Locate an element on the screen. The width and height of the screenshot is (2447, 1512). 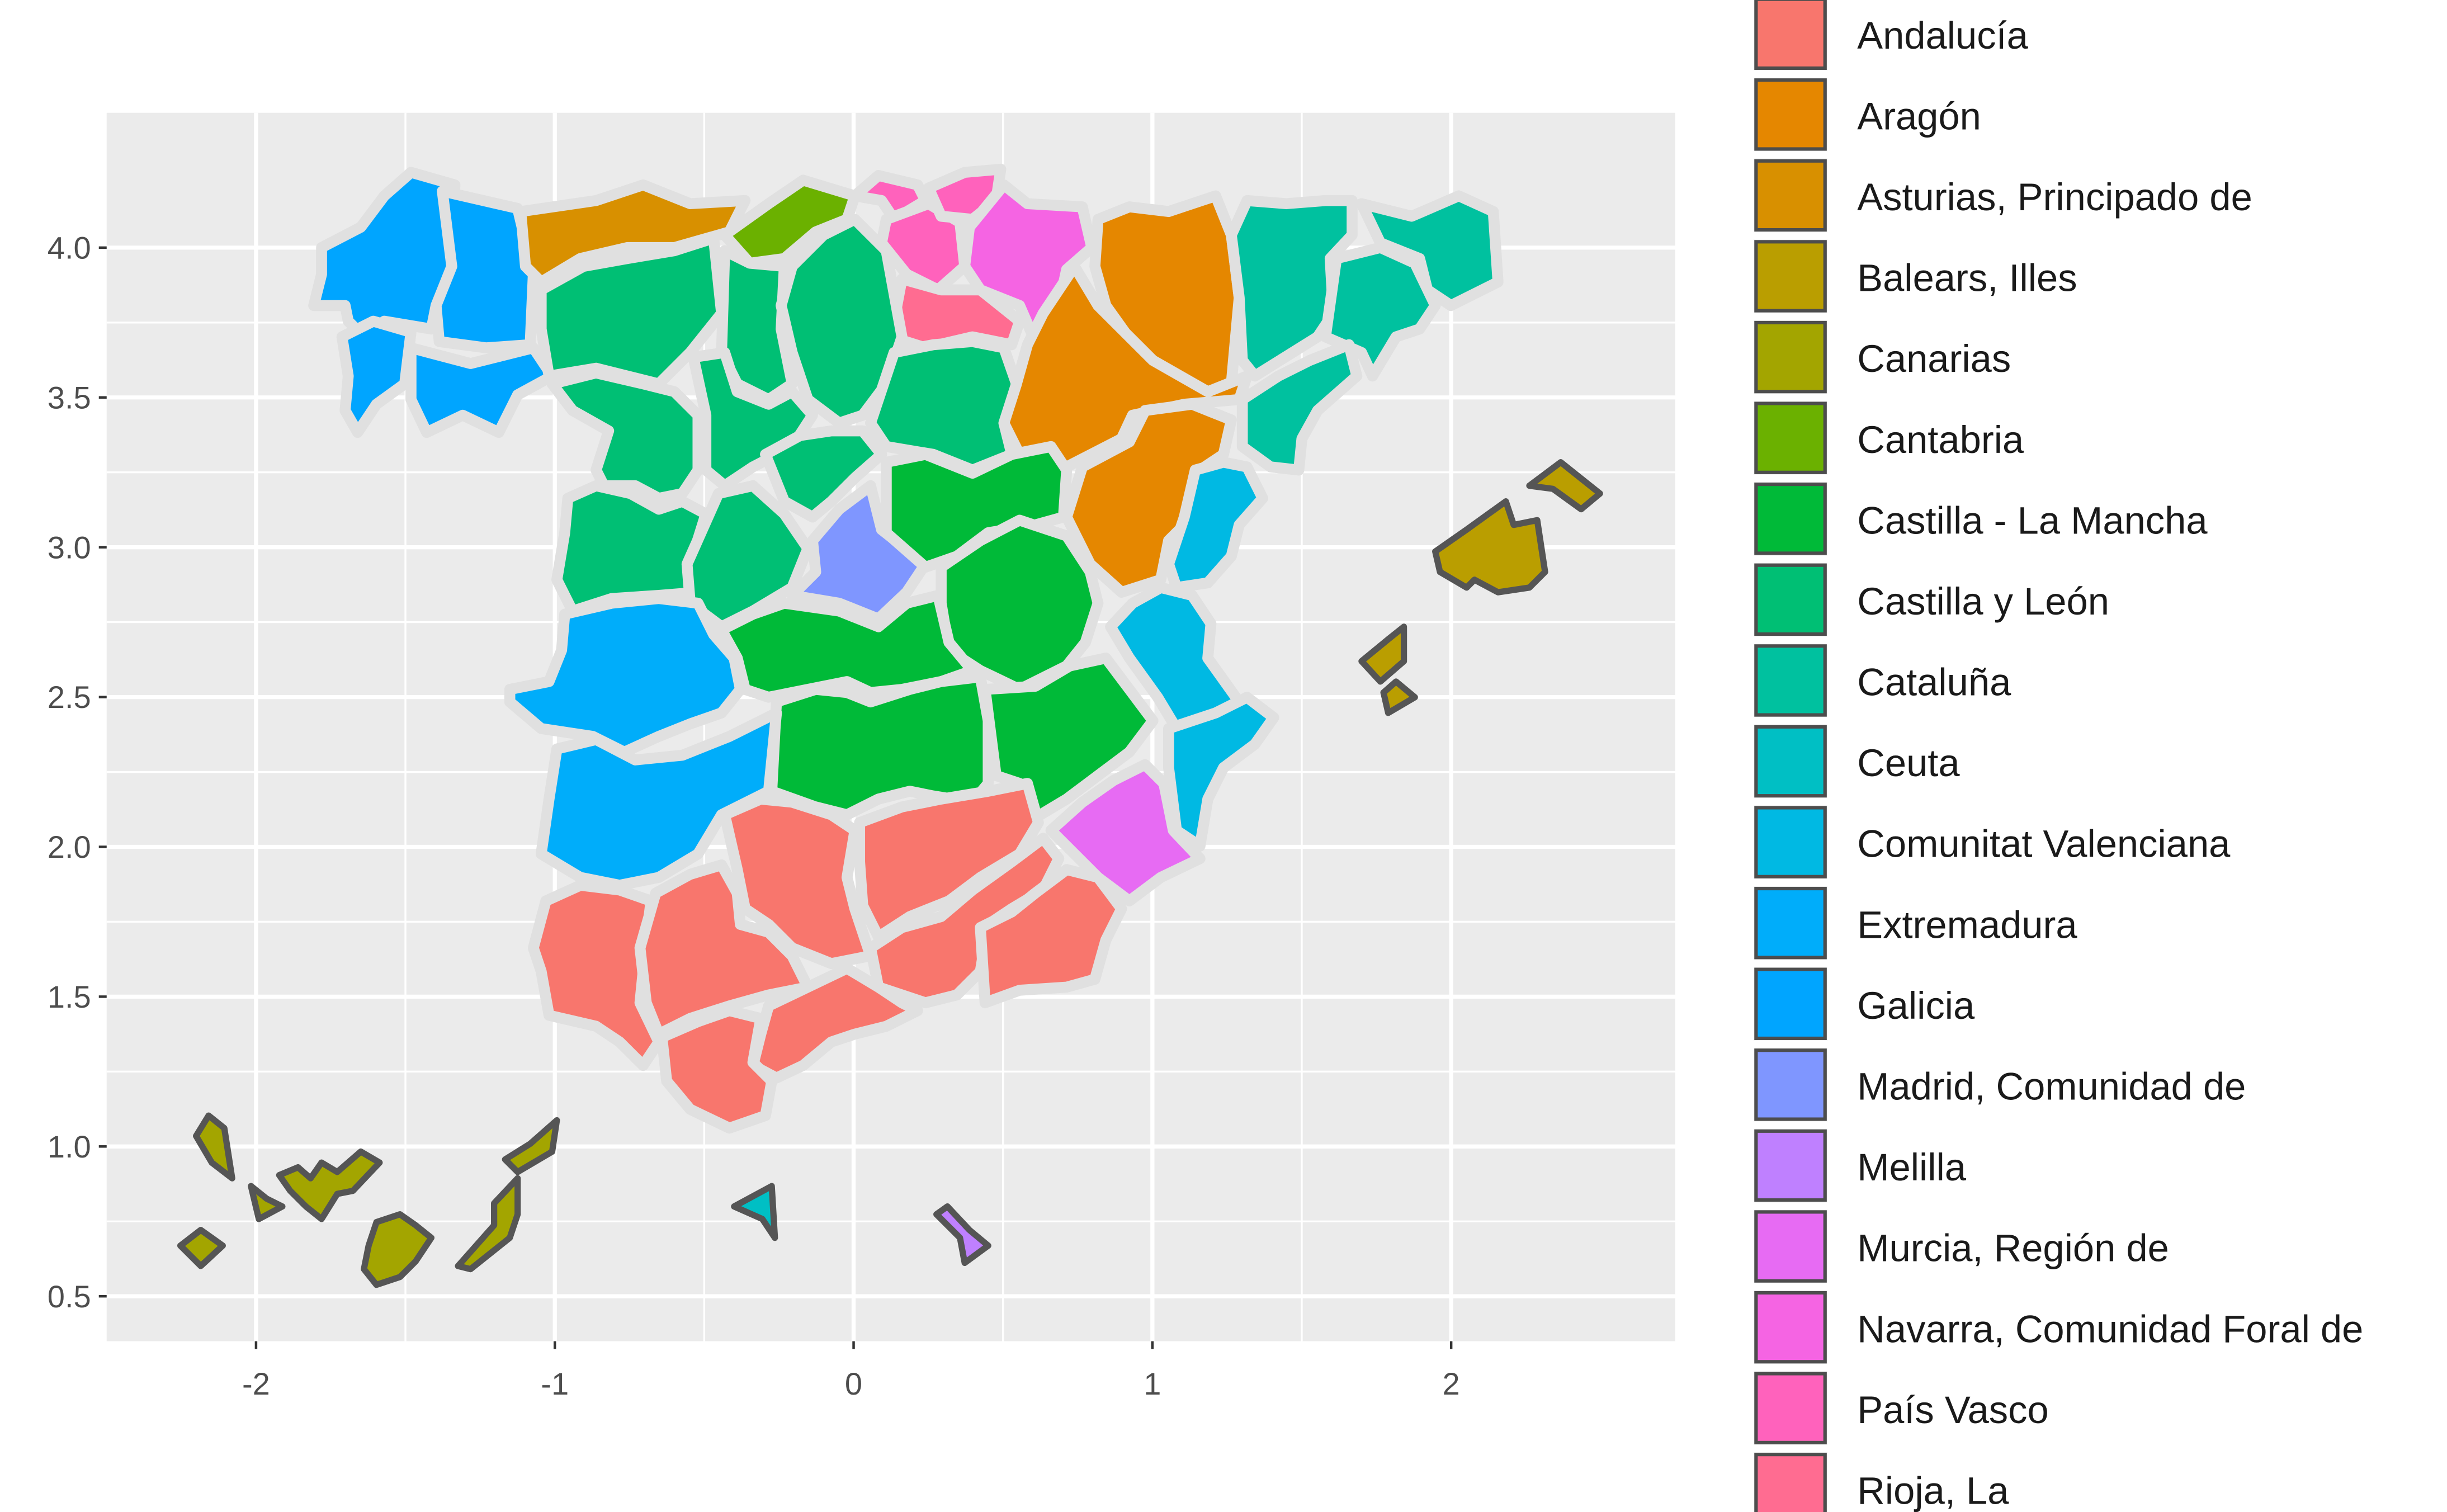
region-balears-mallorca is located at coordinates (1490, 547).